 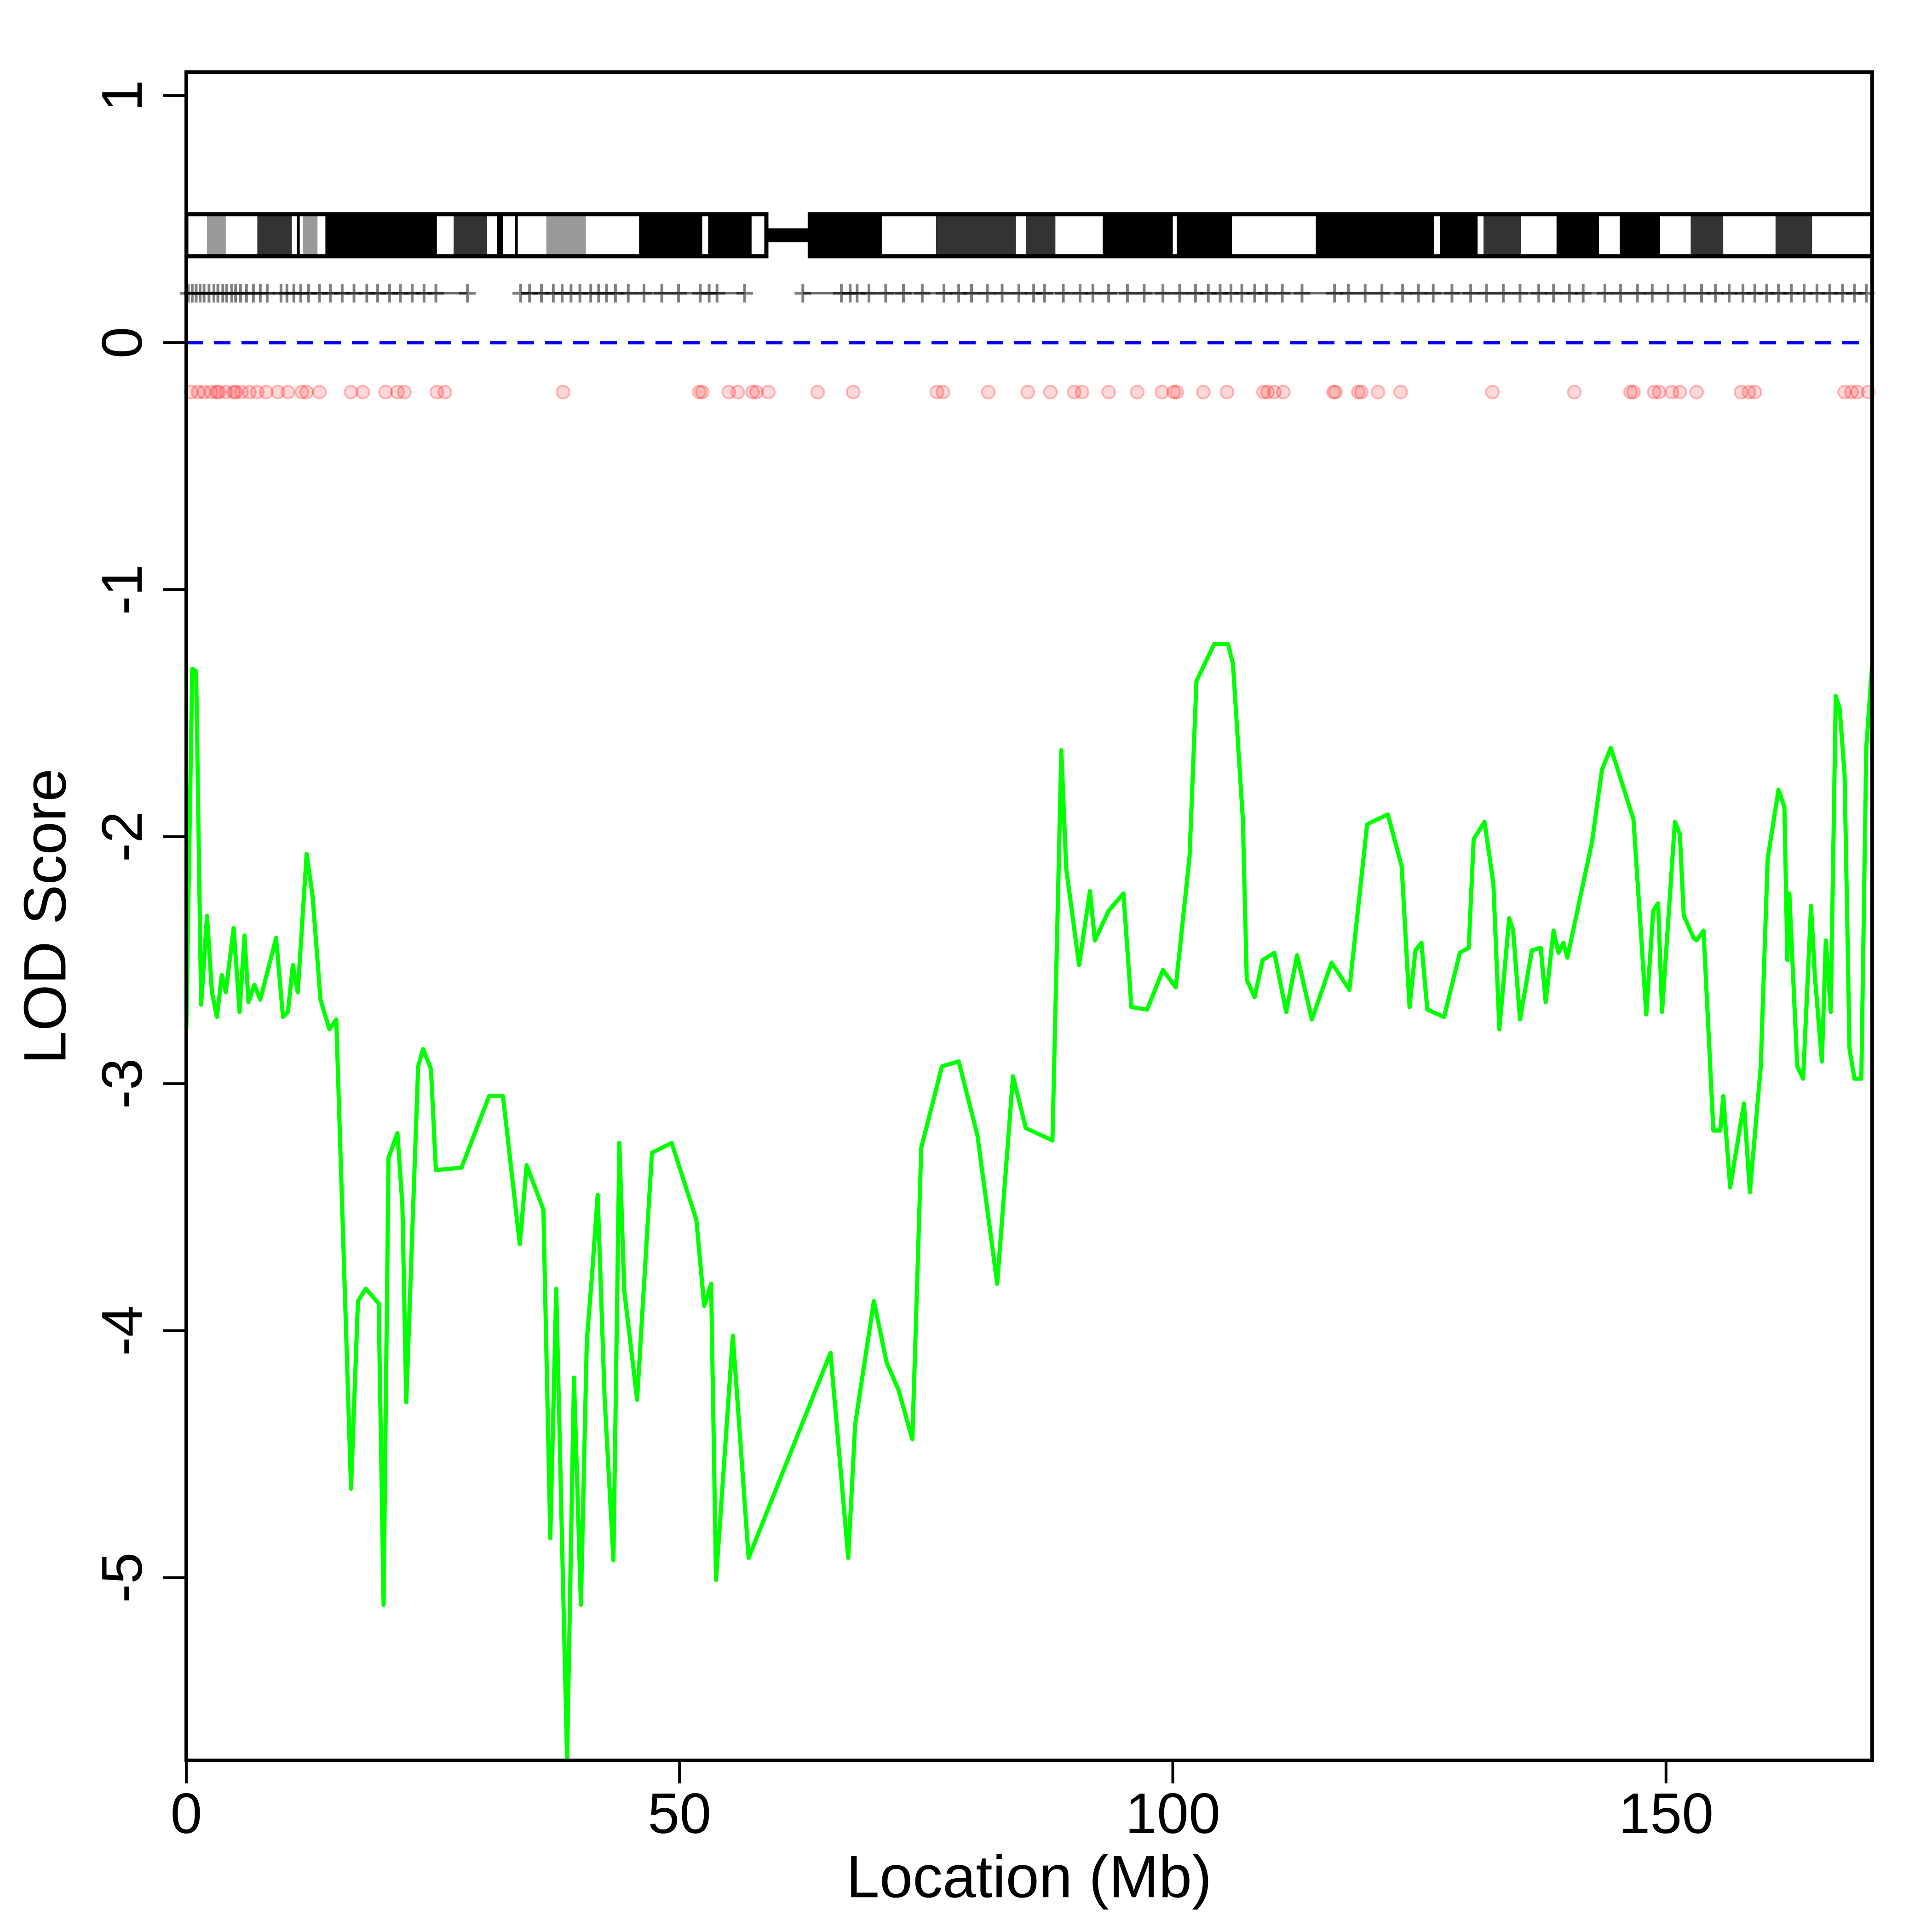 I want to click on ideogram-arm, so click(x=477, y=235).